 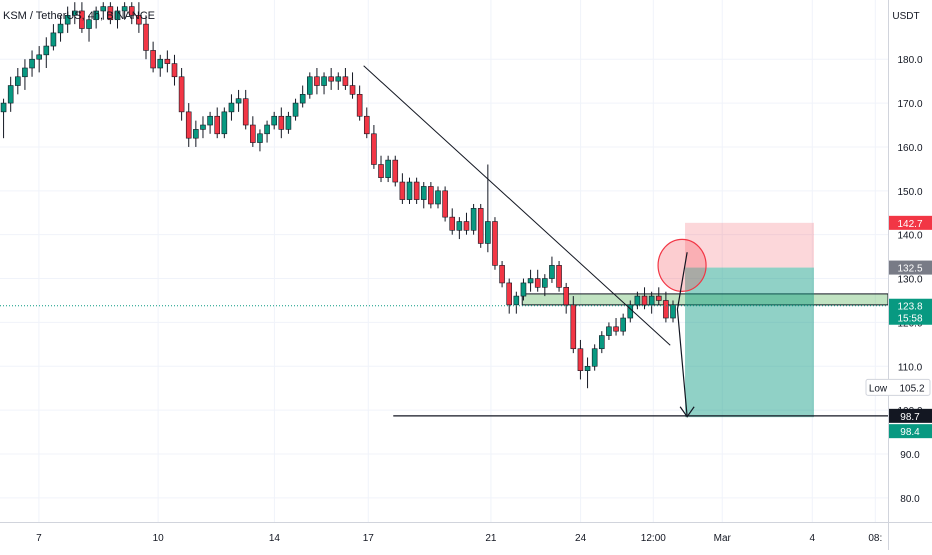 I want to click on price-label-bg, so click(x=910, y=431).